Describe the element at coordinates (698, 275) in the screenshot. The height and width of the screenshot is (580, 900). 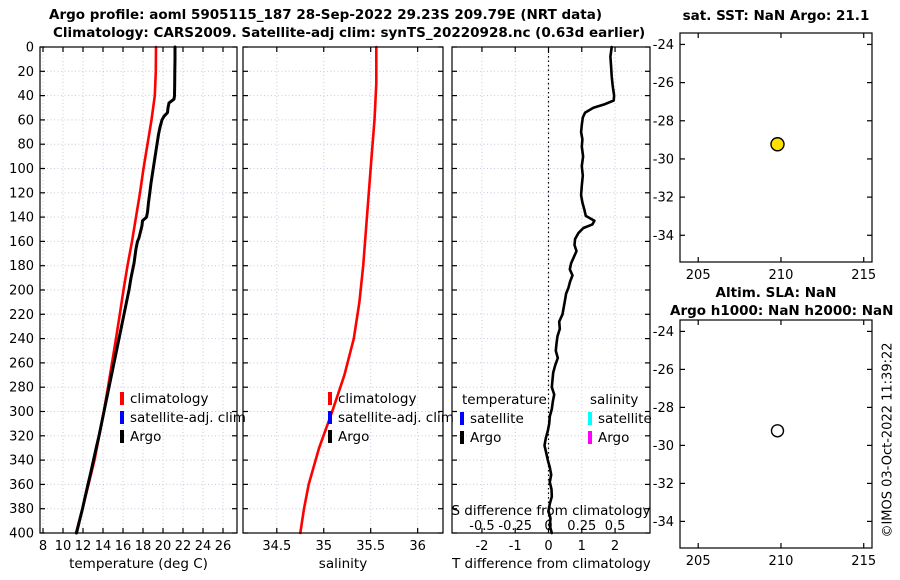
I see `x-tick-label: 205` at that location.